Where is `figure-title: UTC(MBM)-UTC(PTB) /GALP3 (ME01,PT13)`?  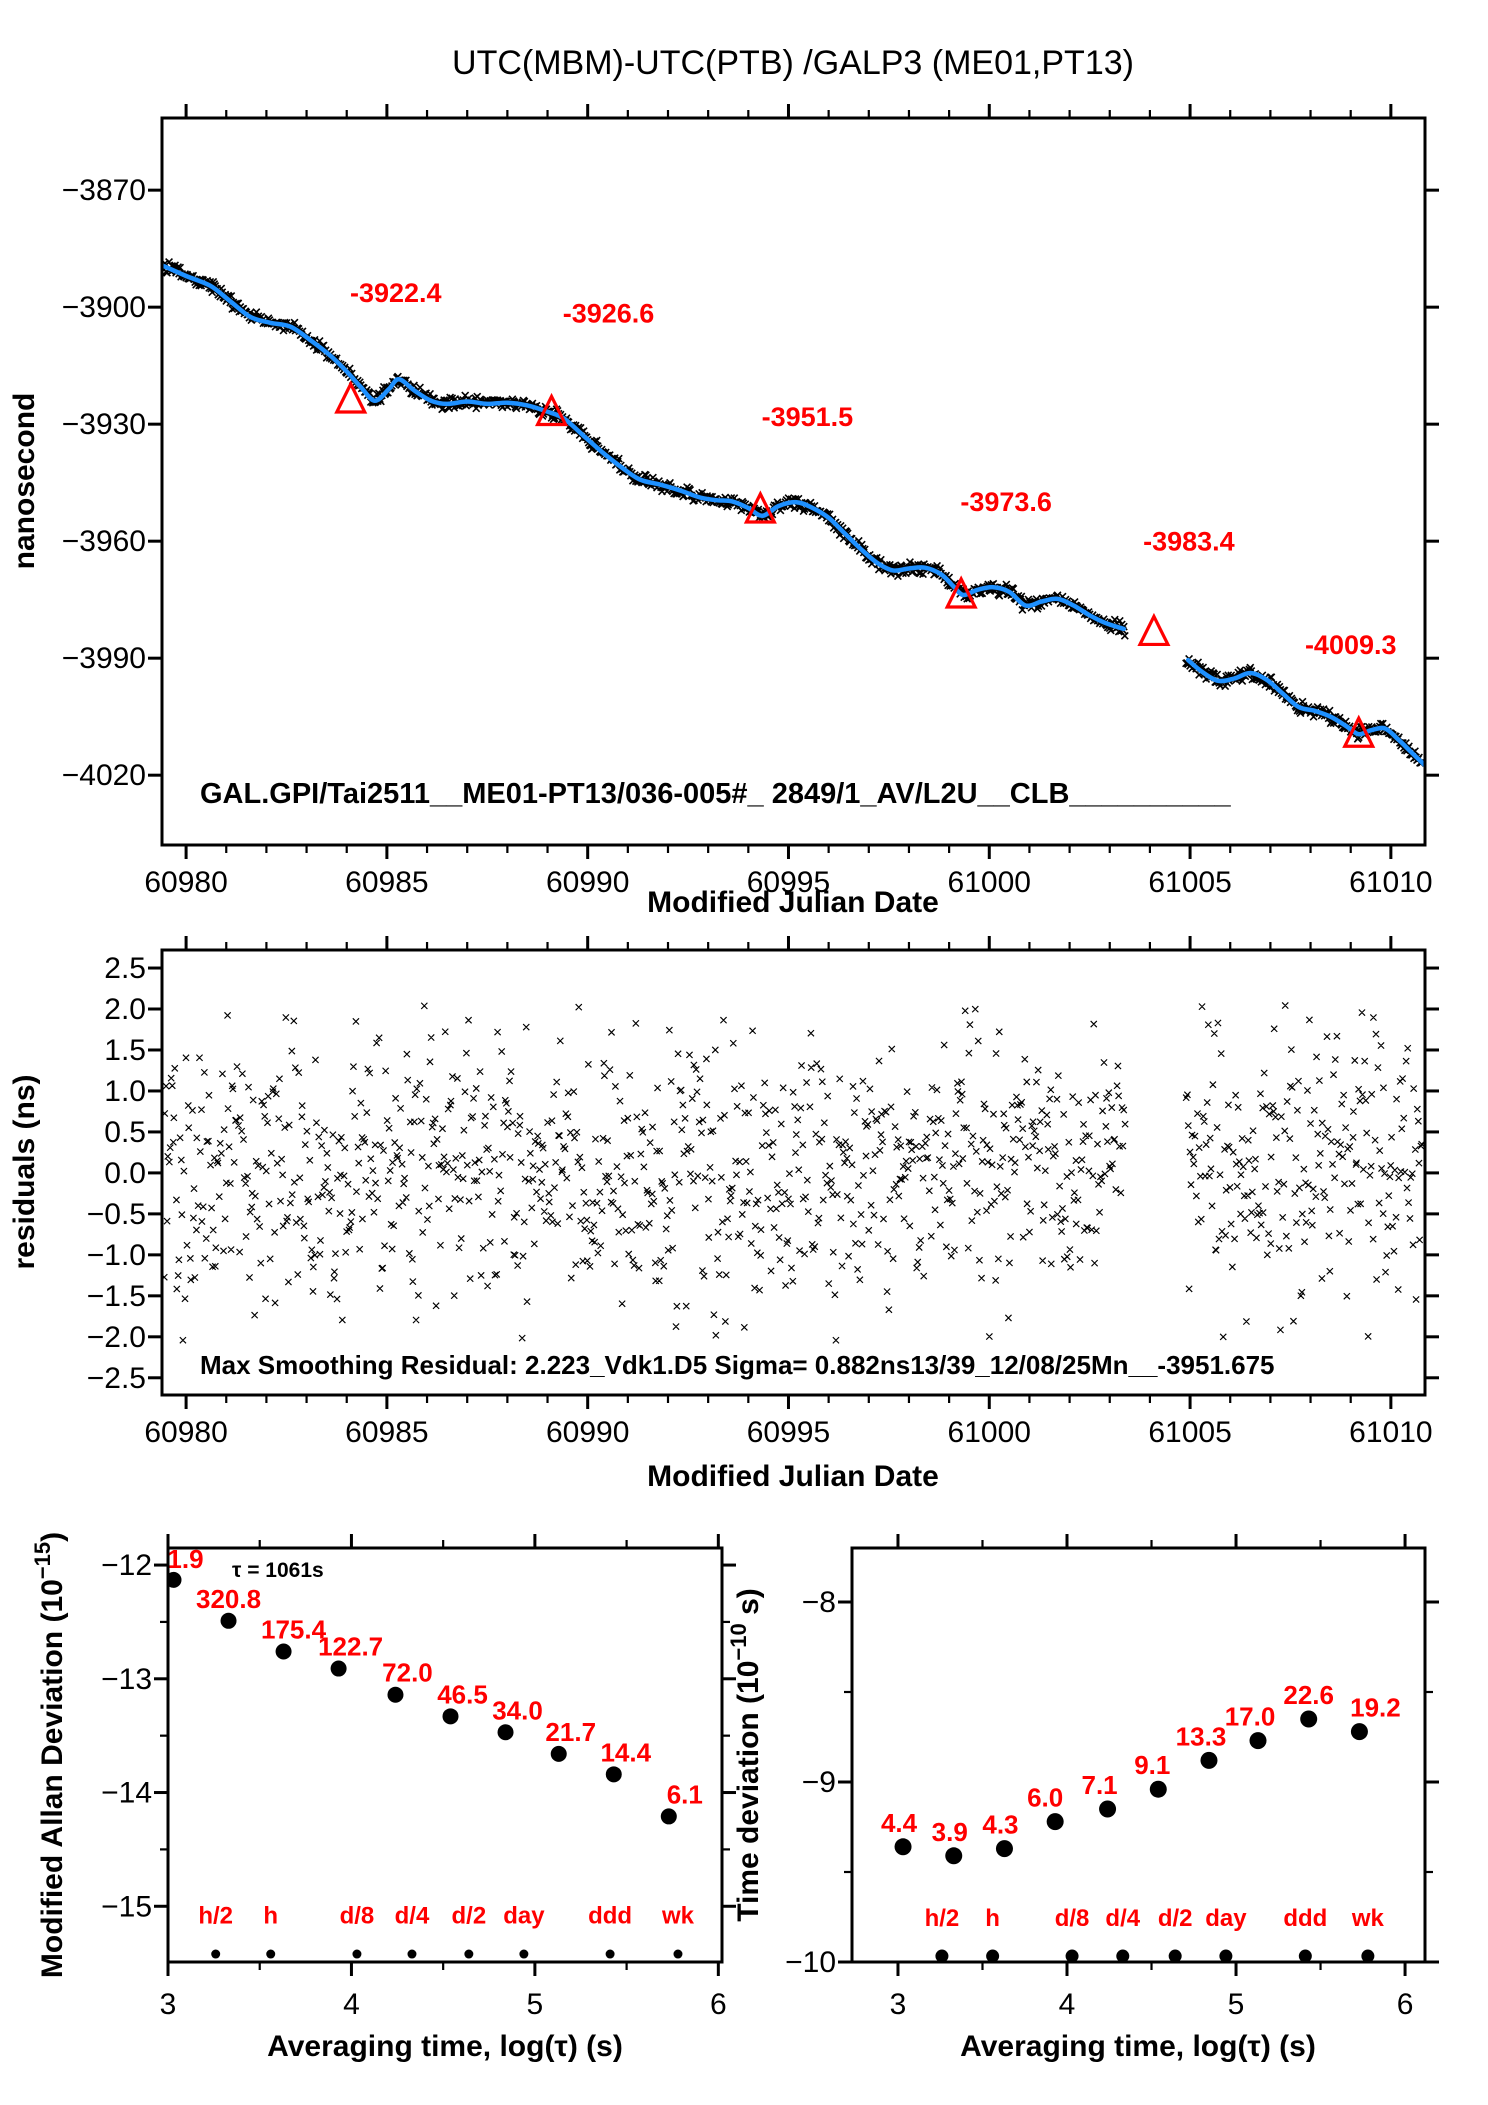 figure-title: UTC(MBM)-UTC(PTB) /GALP3 (ME01,PT13) is located at coordinates (793, 63).